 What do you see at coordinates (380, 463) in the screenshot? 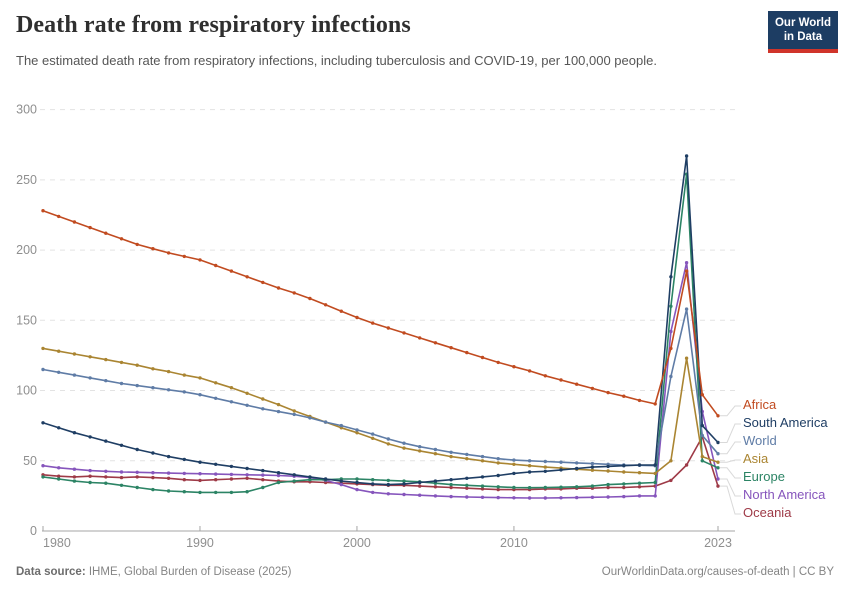
I see `series-line-oceania` at bounding box center [380, 463].